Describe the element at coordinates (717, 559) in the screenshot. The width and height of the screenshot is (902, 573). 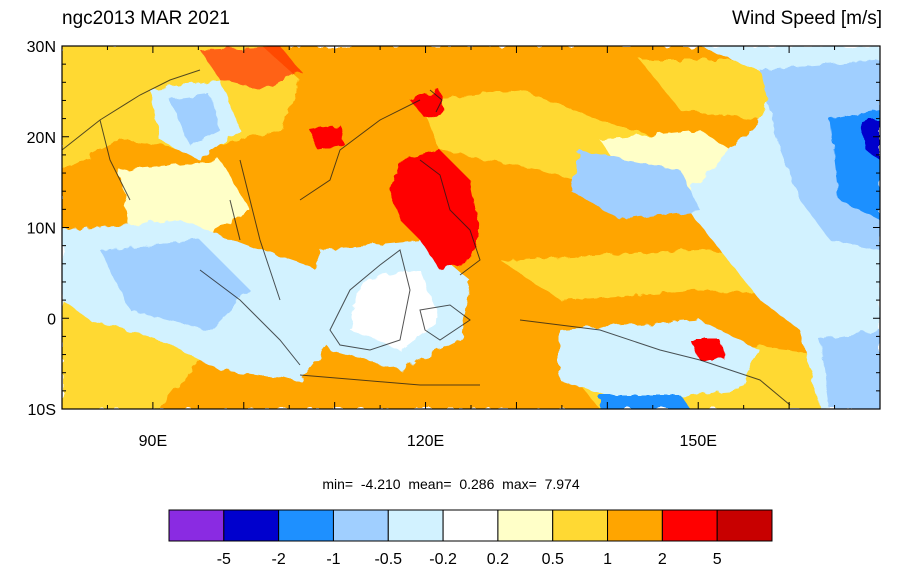
I see `colorbar-label: 5` at that location.